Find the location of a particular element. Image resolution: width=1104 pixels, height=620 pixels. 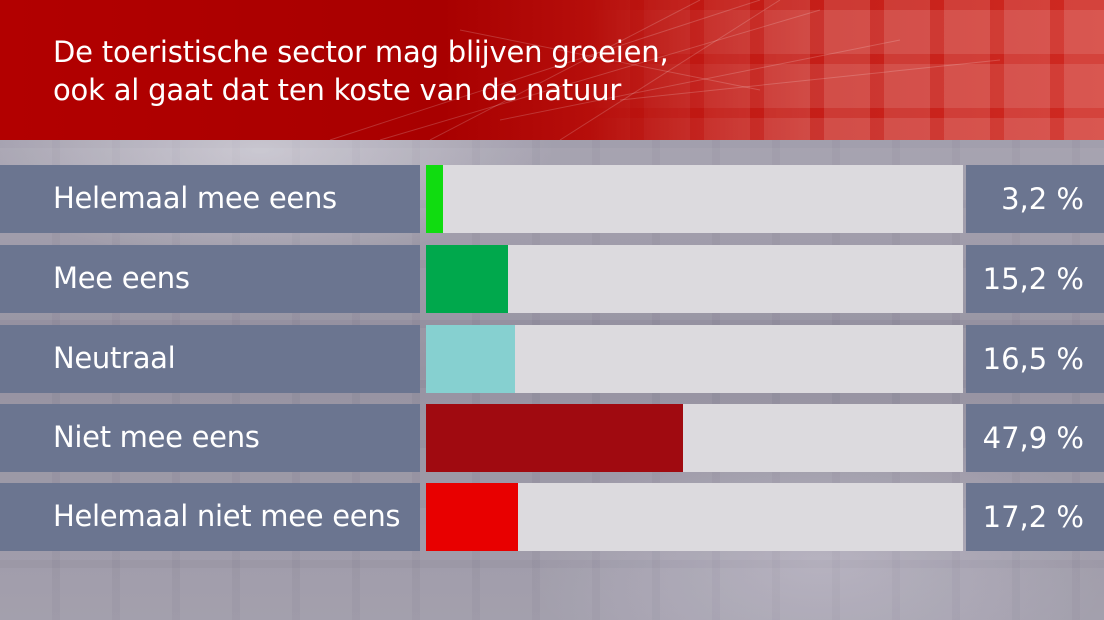

banner-tile-pattern is located at coordinates (844, 70).